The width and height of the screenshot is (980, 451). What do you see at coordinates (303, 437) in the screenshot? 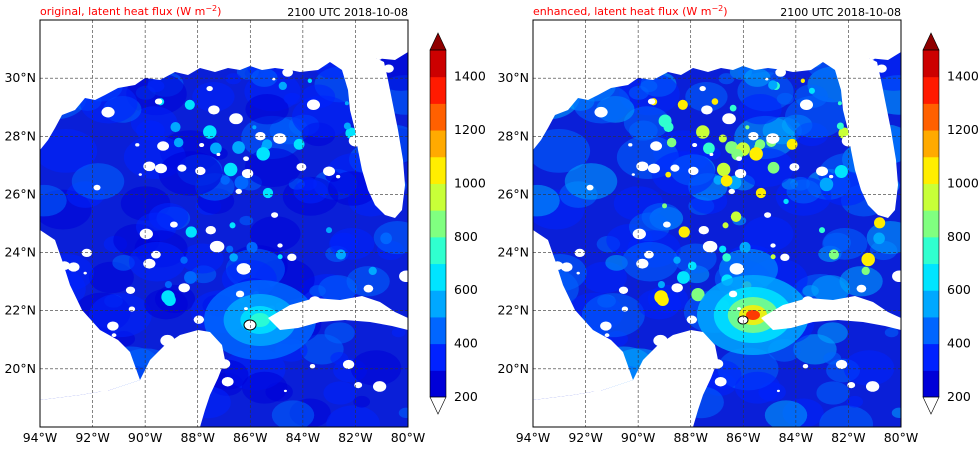
I see `x-tick-label: 84°W` at bounding box center [303, 437].